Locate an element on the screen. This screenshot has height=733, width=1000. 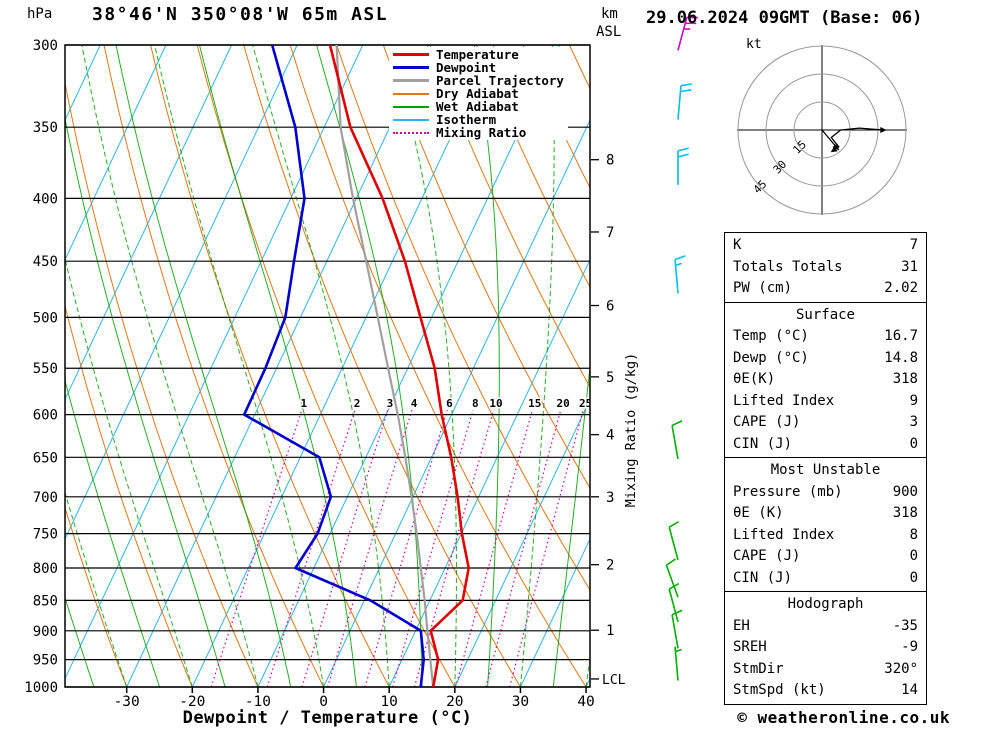
km-tick-label: 5 is located at coordinates (610, 378).